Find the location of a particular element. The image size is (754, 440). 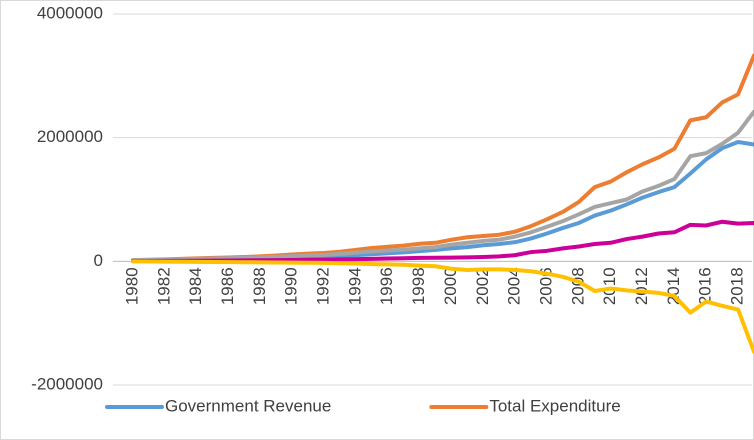

x-tick-label: 1986 is located at coordinates (227, 286).